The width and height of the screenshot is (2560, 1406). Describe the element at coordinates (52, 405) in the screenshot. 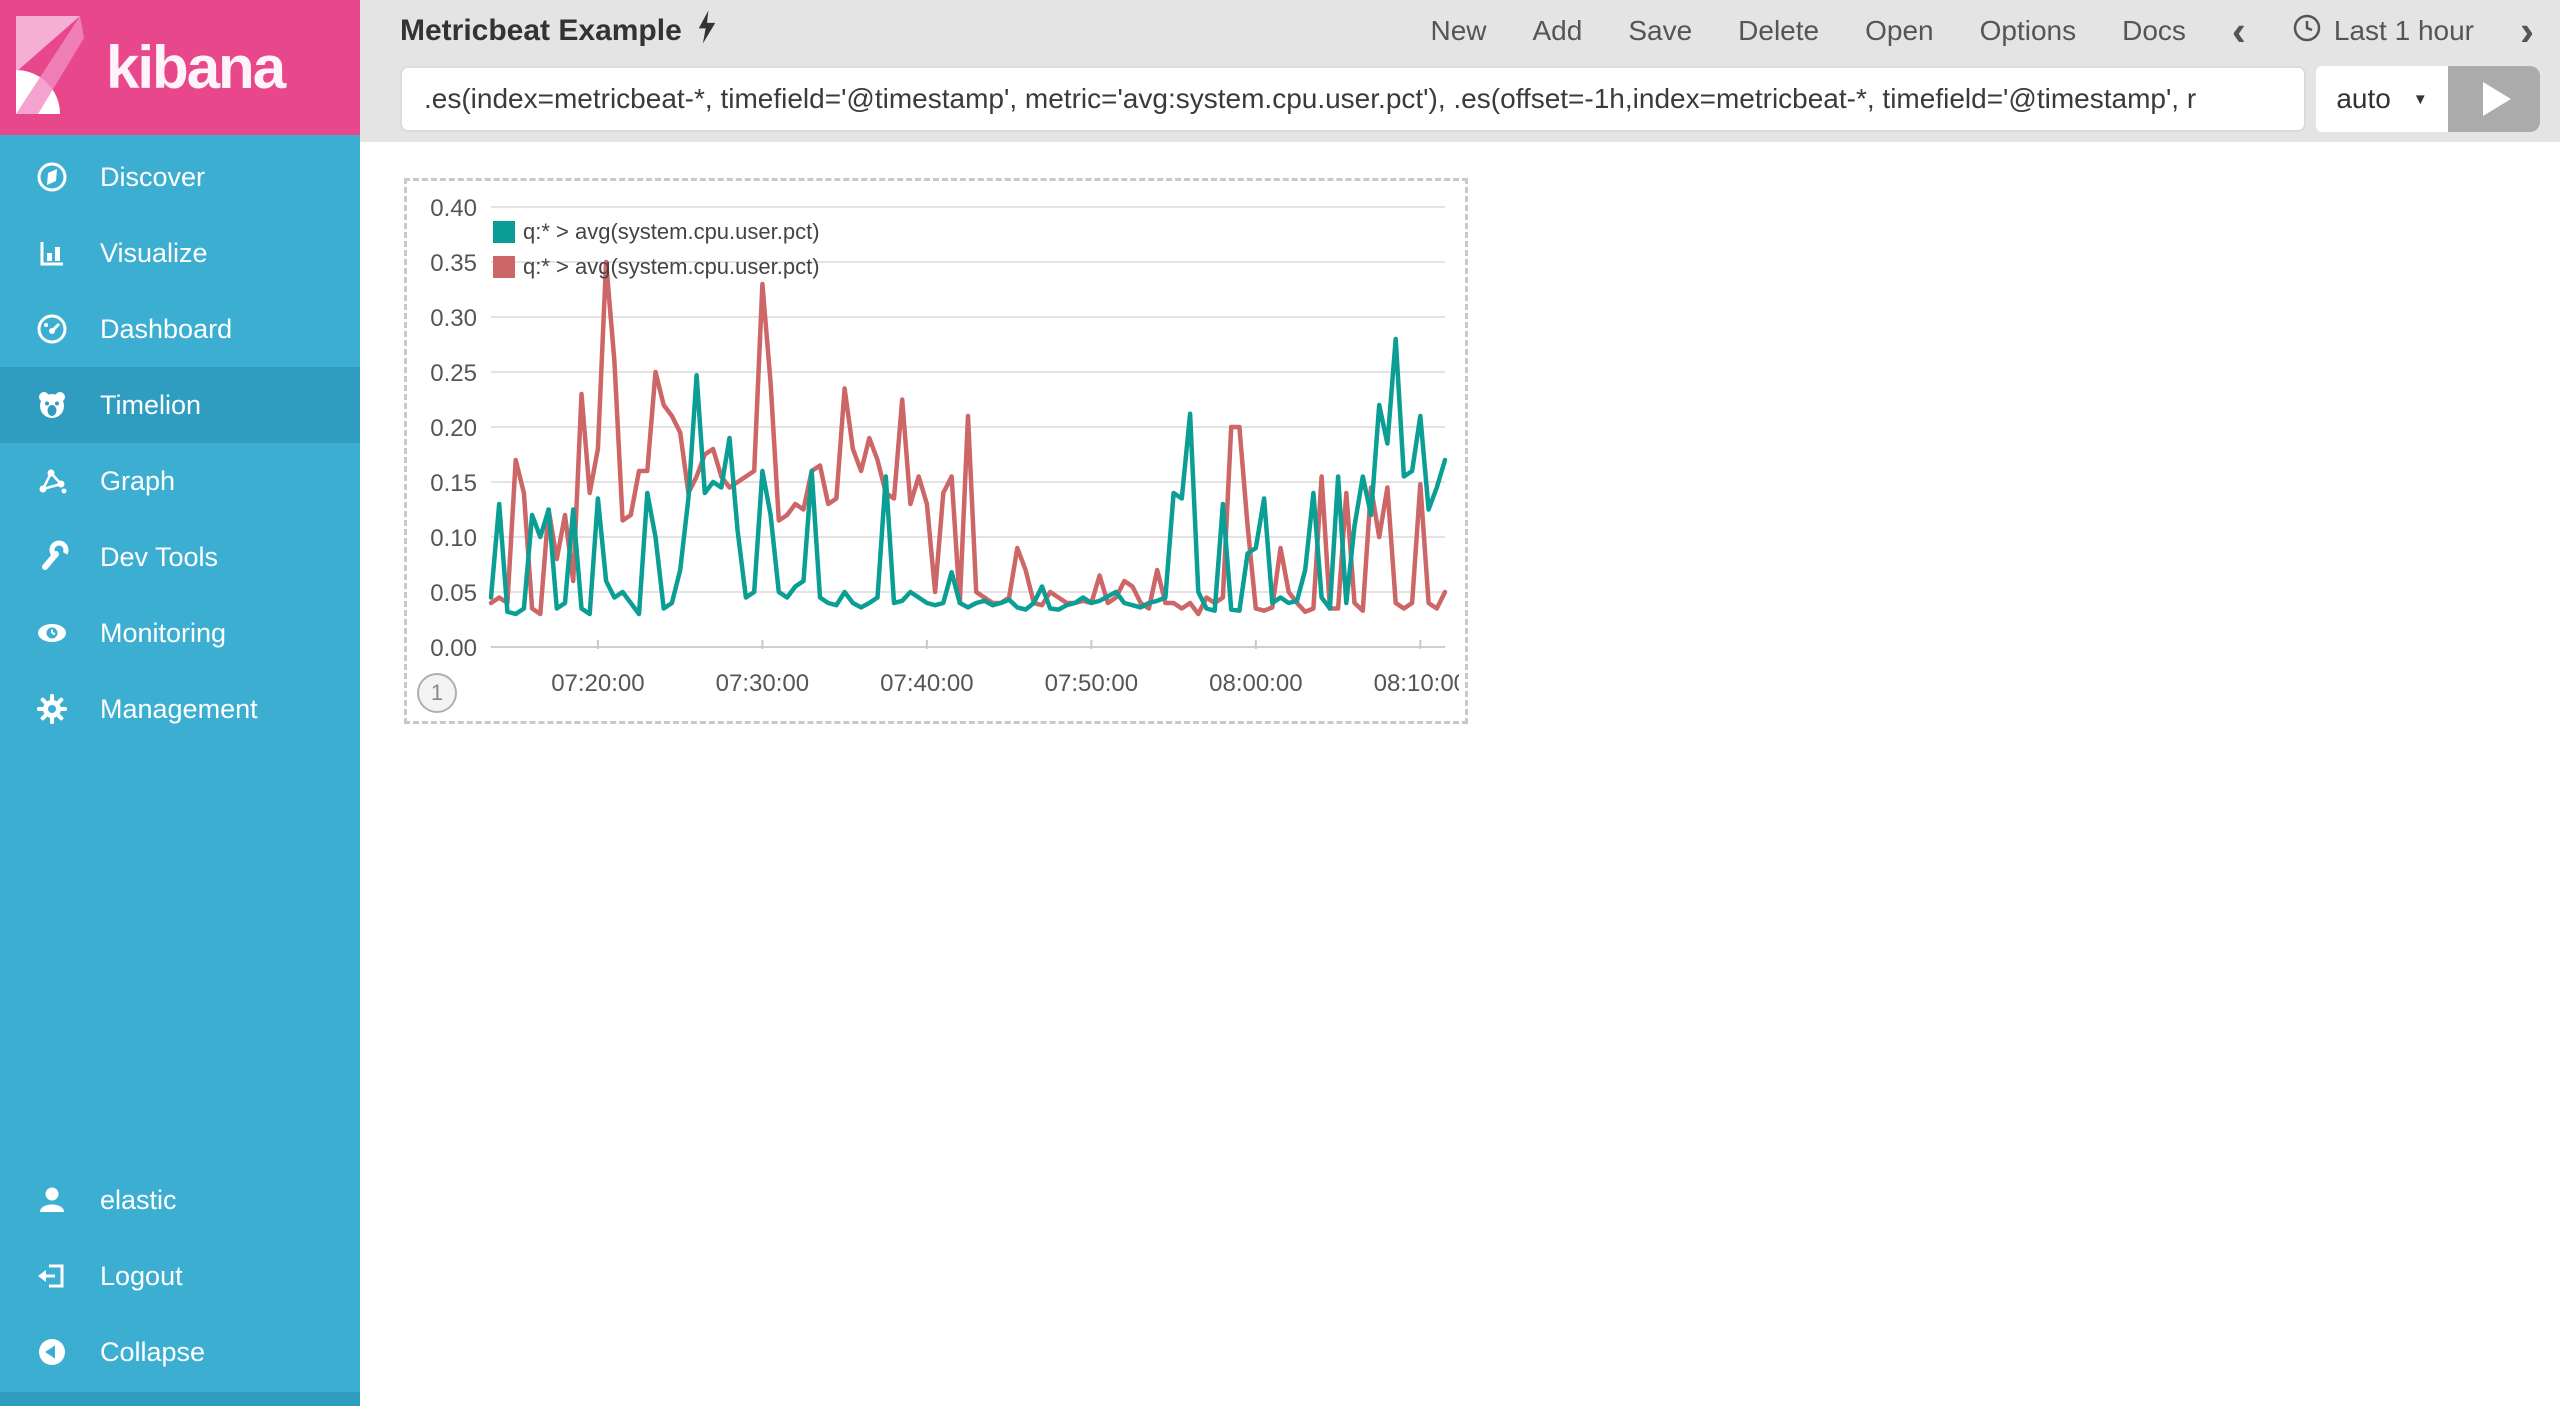

I see `timelion-bear-icon` at that location.